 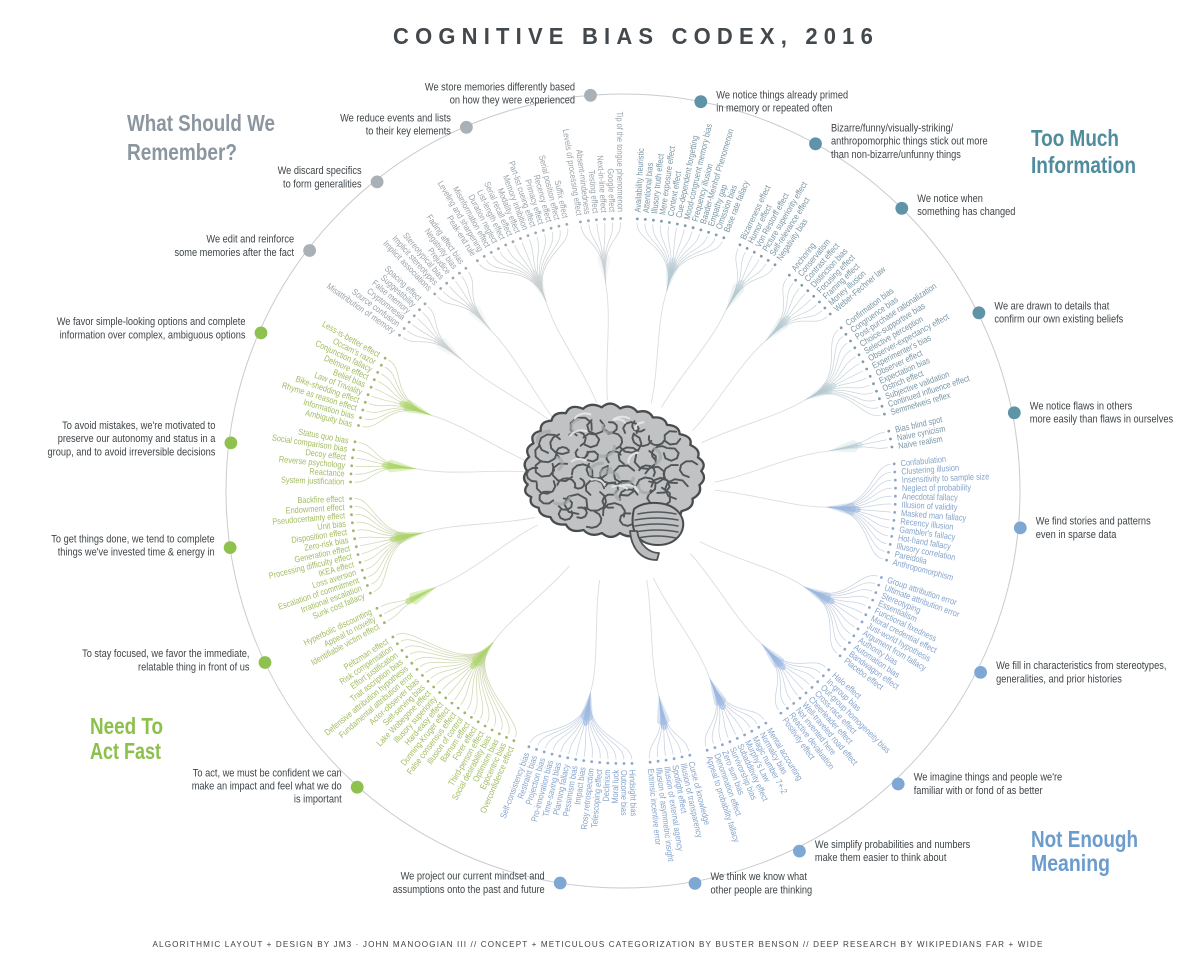 What do you see at coordinates (966, 212) in the screenshot?
I see `svg-text: something has changed` at bounding box center [966, 212].